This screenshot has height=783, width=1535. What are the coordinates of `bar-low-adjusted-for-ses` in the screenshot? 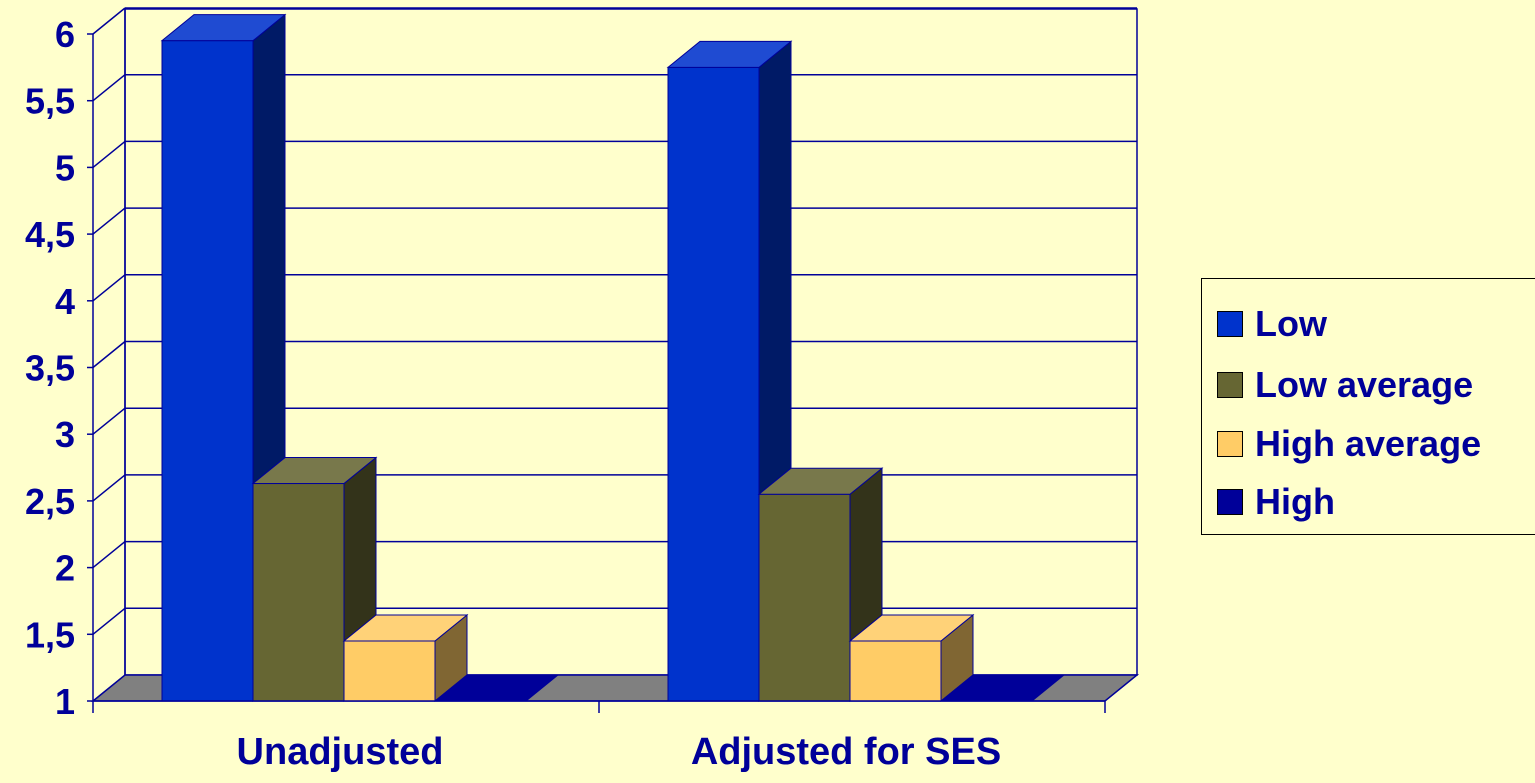 It's located at (713, 384).